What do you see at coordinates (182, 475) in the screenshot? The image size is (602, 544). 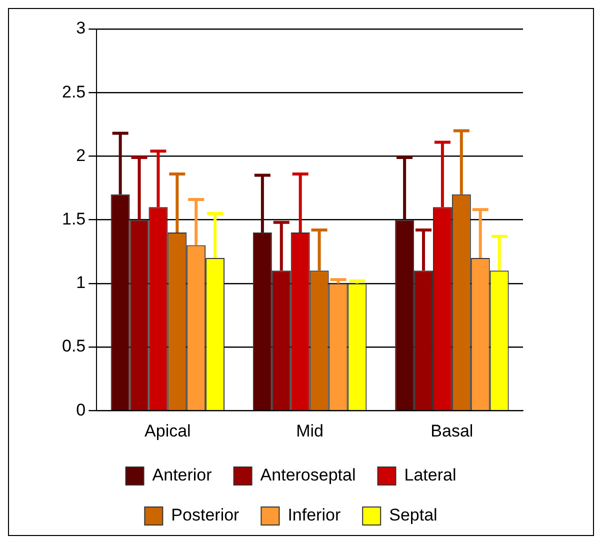 I see `legend-label: Anterior` at bounding box center [182, 475].